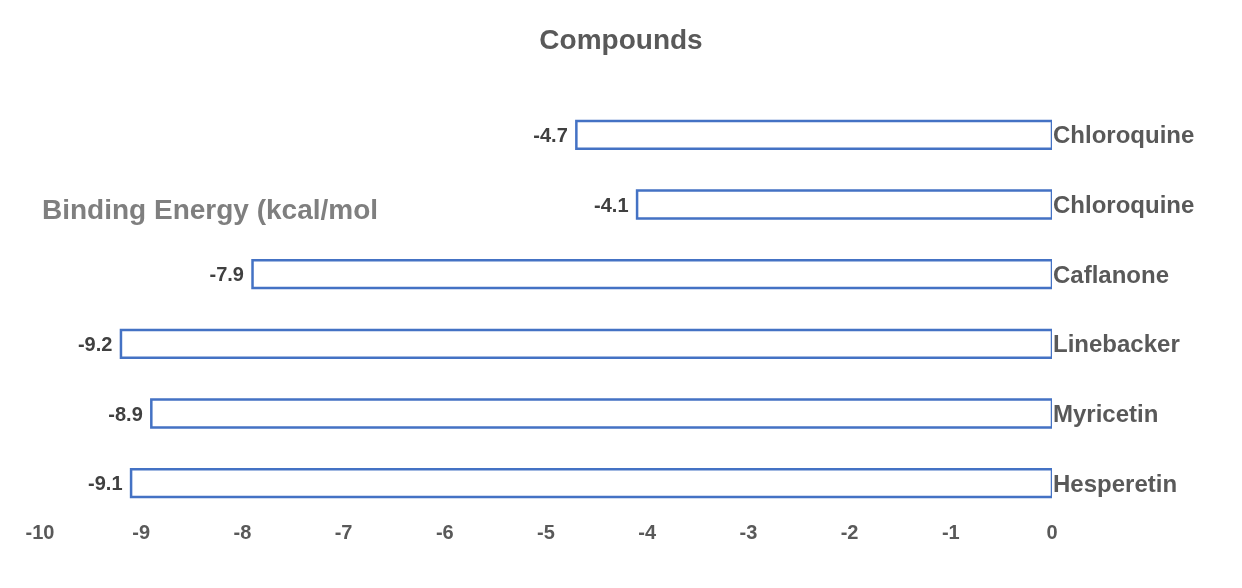 This screenshot has width=1242, height=588. I want to click on x-tick-label: -10, so click(40, 532).